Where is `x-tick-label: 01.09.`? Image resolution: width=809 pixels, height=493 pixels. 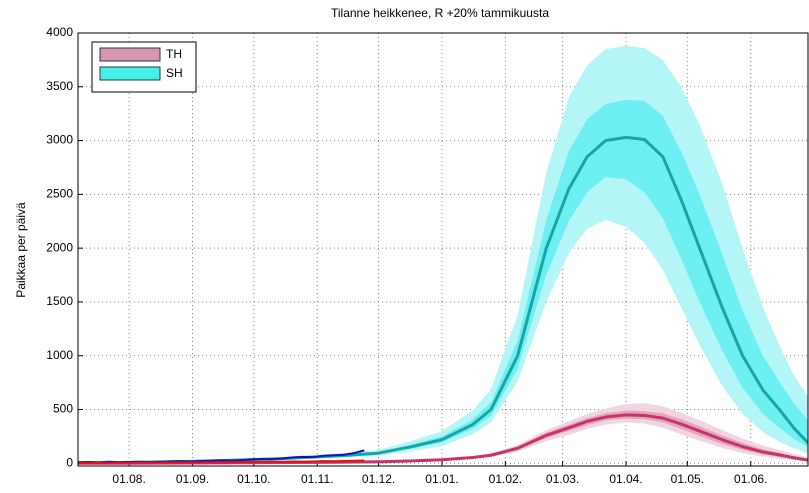 x-tick-label: 01.09. is located at coordinates (192, 479).